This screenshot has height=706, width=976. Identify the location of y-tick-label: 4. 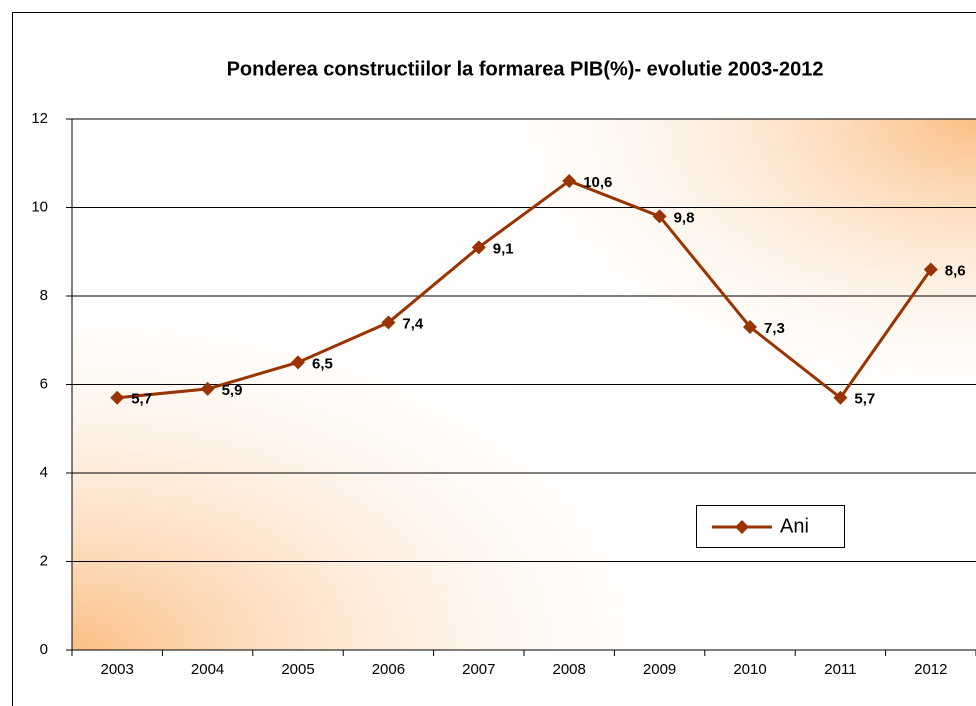
(44, 472).